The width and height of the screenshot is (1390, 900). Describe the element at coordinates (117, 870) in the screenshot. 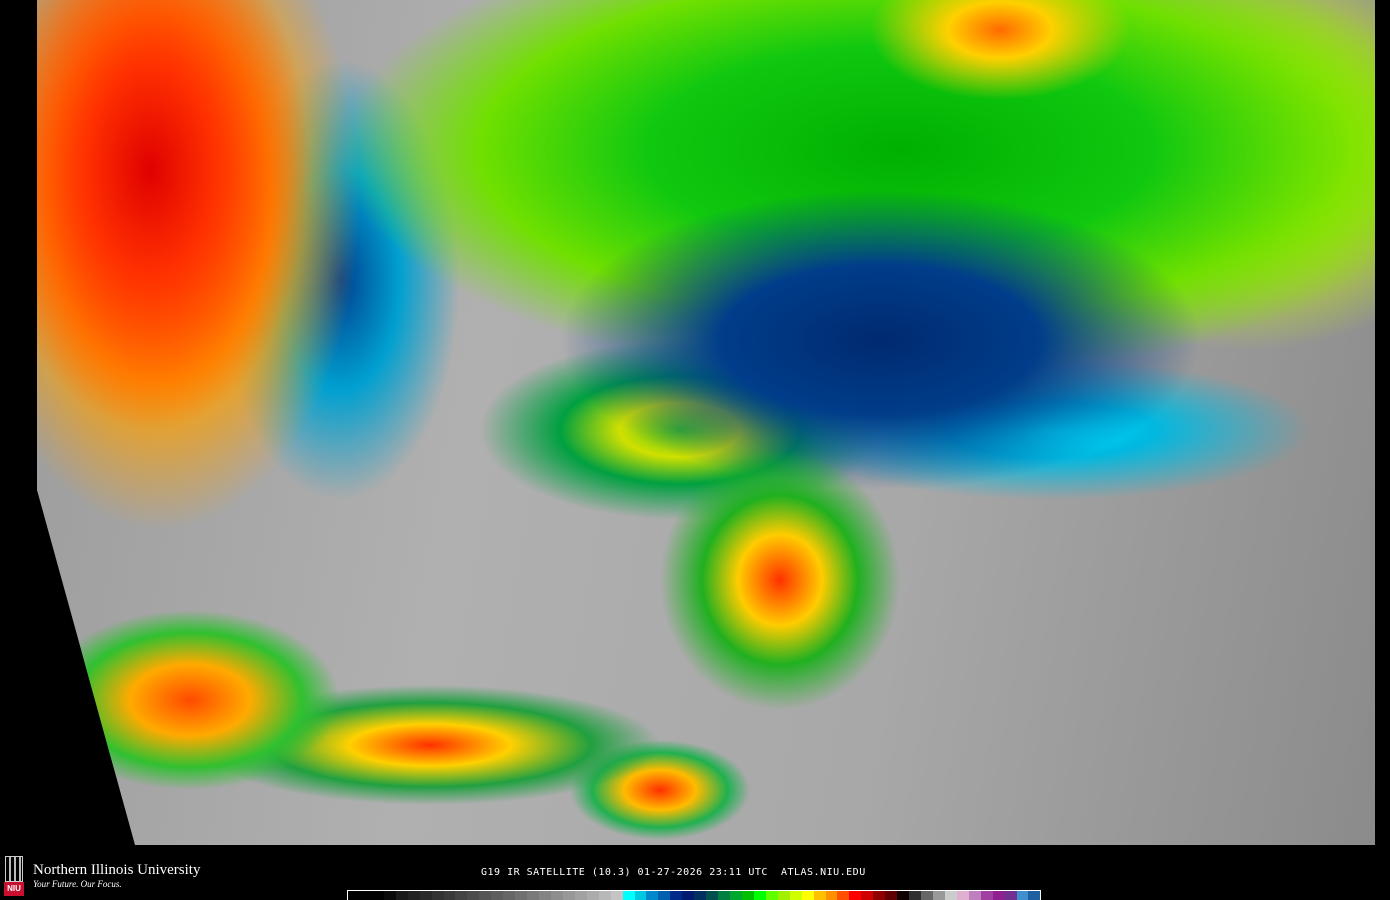

I see `university-name: Northern Illinois University` at that location.